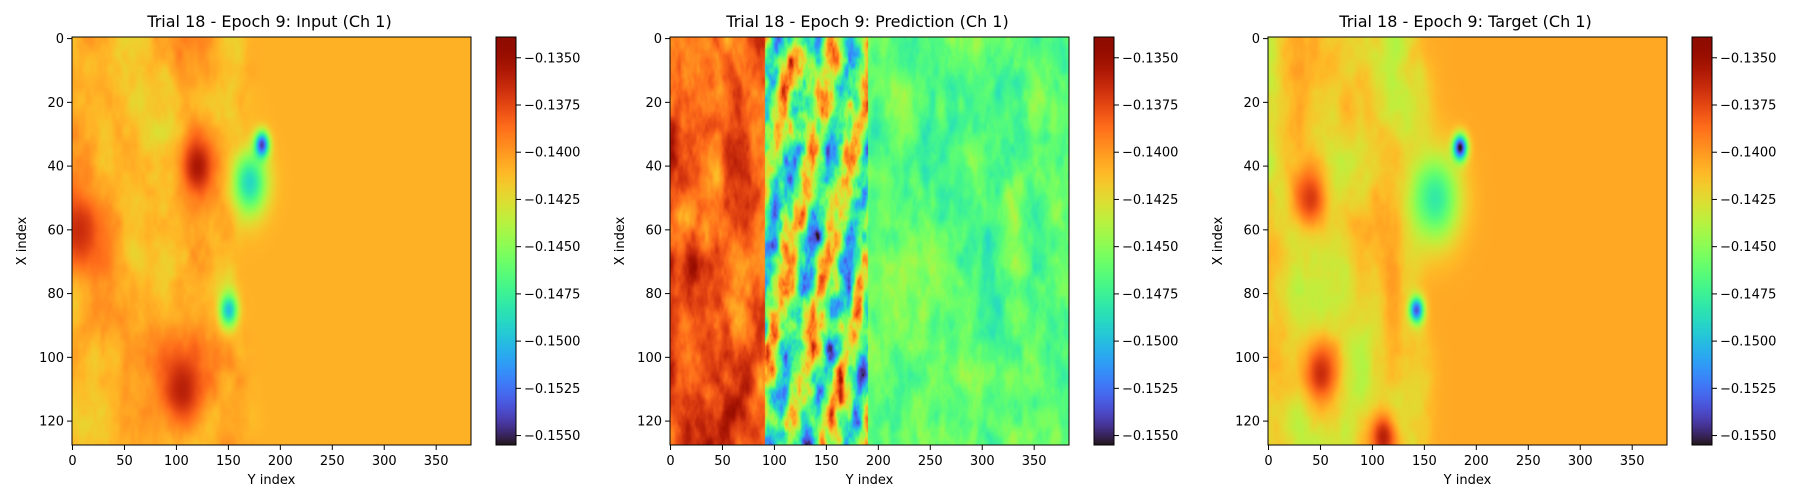 The image size is (1800, 500). What do you see at coordinates (653, 103) in the screenshot?
I see `y-tick-label: 20` at bounding box center [653, 103].